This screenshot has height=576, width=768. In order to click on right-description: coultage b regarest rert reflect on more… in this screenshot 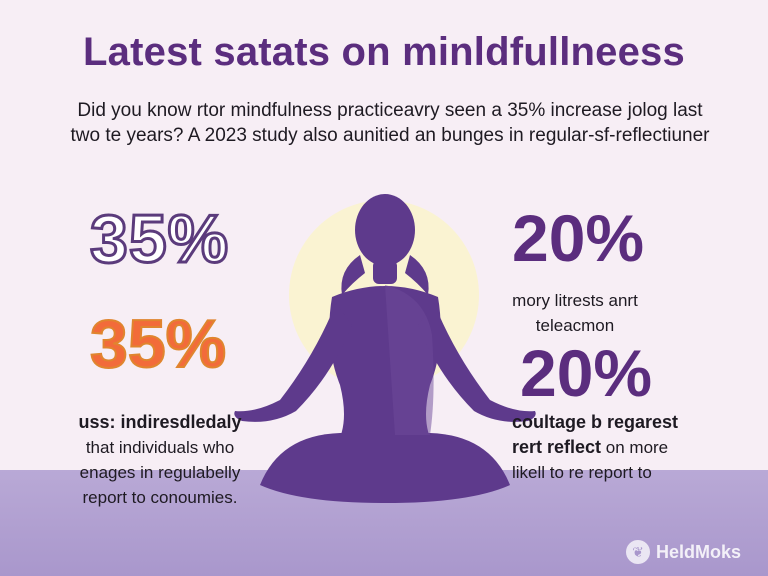, I will do `click(612, 447)`.